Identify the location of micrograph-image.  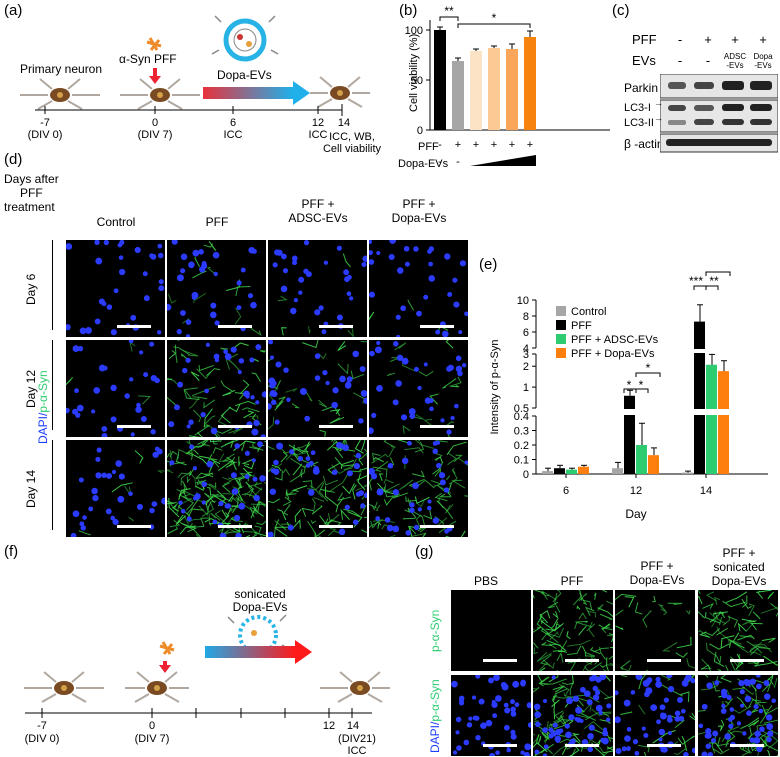
(214, 288).